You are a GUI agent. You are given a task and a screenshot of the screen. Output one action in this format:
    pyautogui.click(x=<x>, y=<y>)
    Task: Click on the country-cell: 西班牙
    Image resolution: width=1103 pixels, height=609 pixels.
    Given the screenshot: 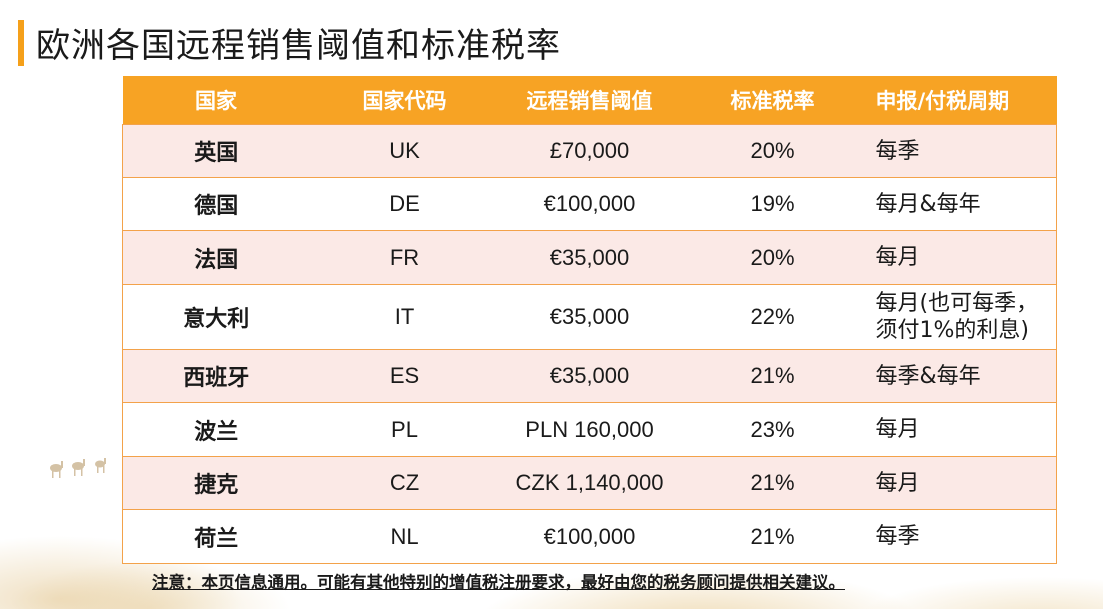 What is the action you would take?
    pyautogui.click(x=216, y=376)
    